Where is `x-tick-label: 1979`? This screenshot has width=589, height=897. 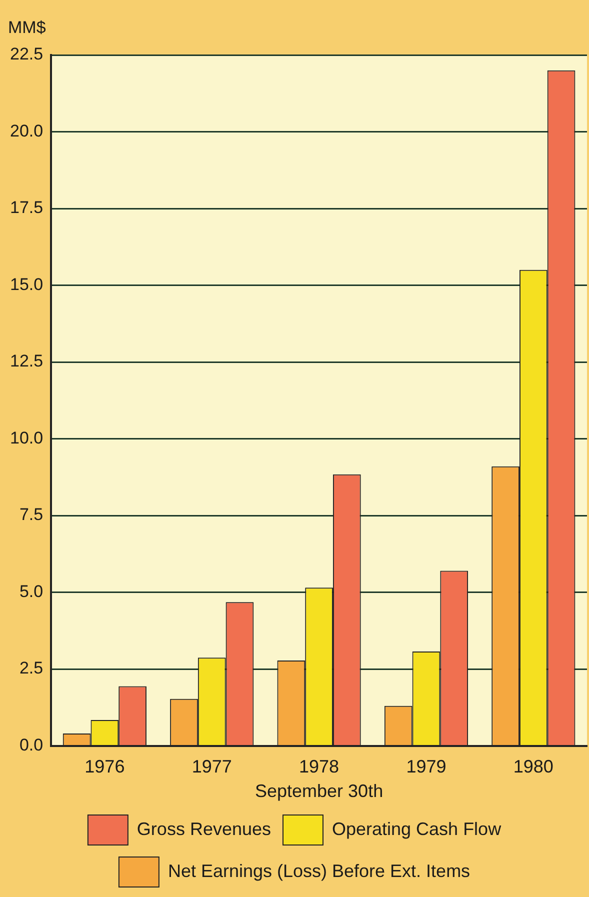
x-tick-label: 1979 is located at coordinates (426, 766).